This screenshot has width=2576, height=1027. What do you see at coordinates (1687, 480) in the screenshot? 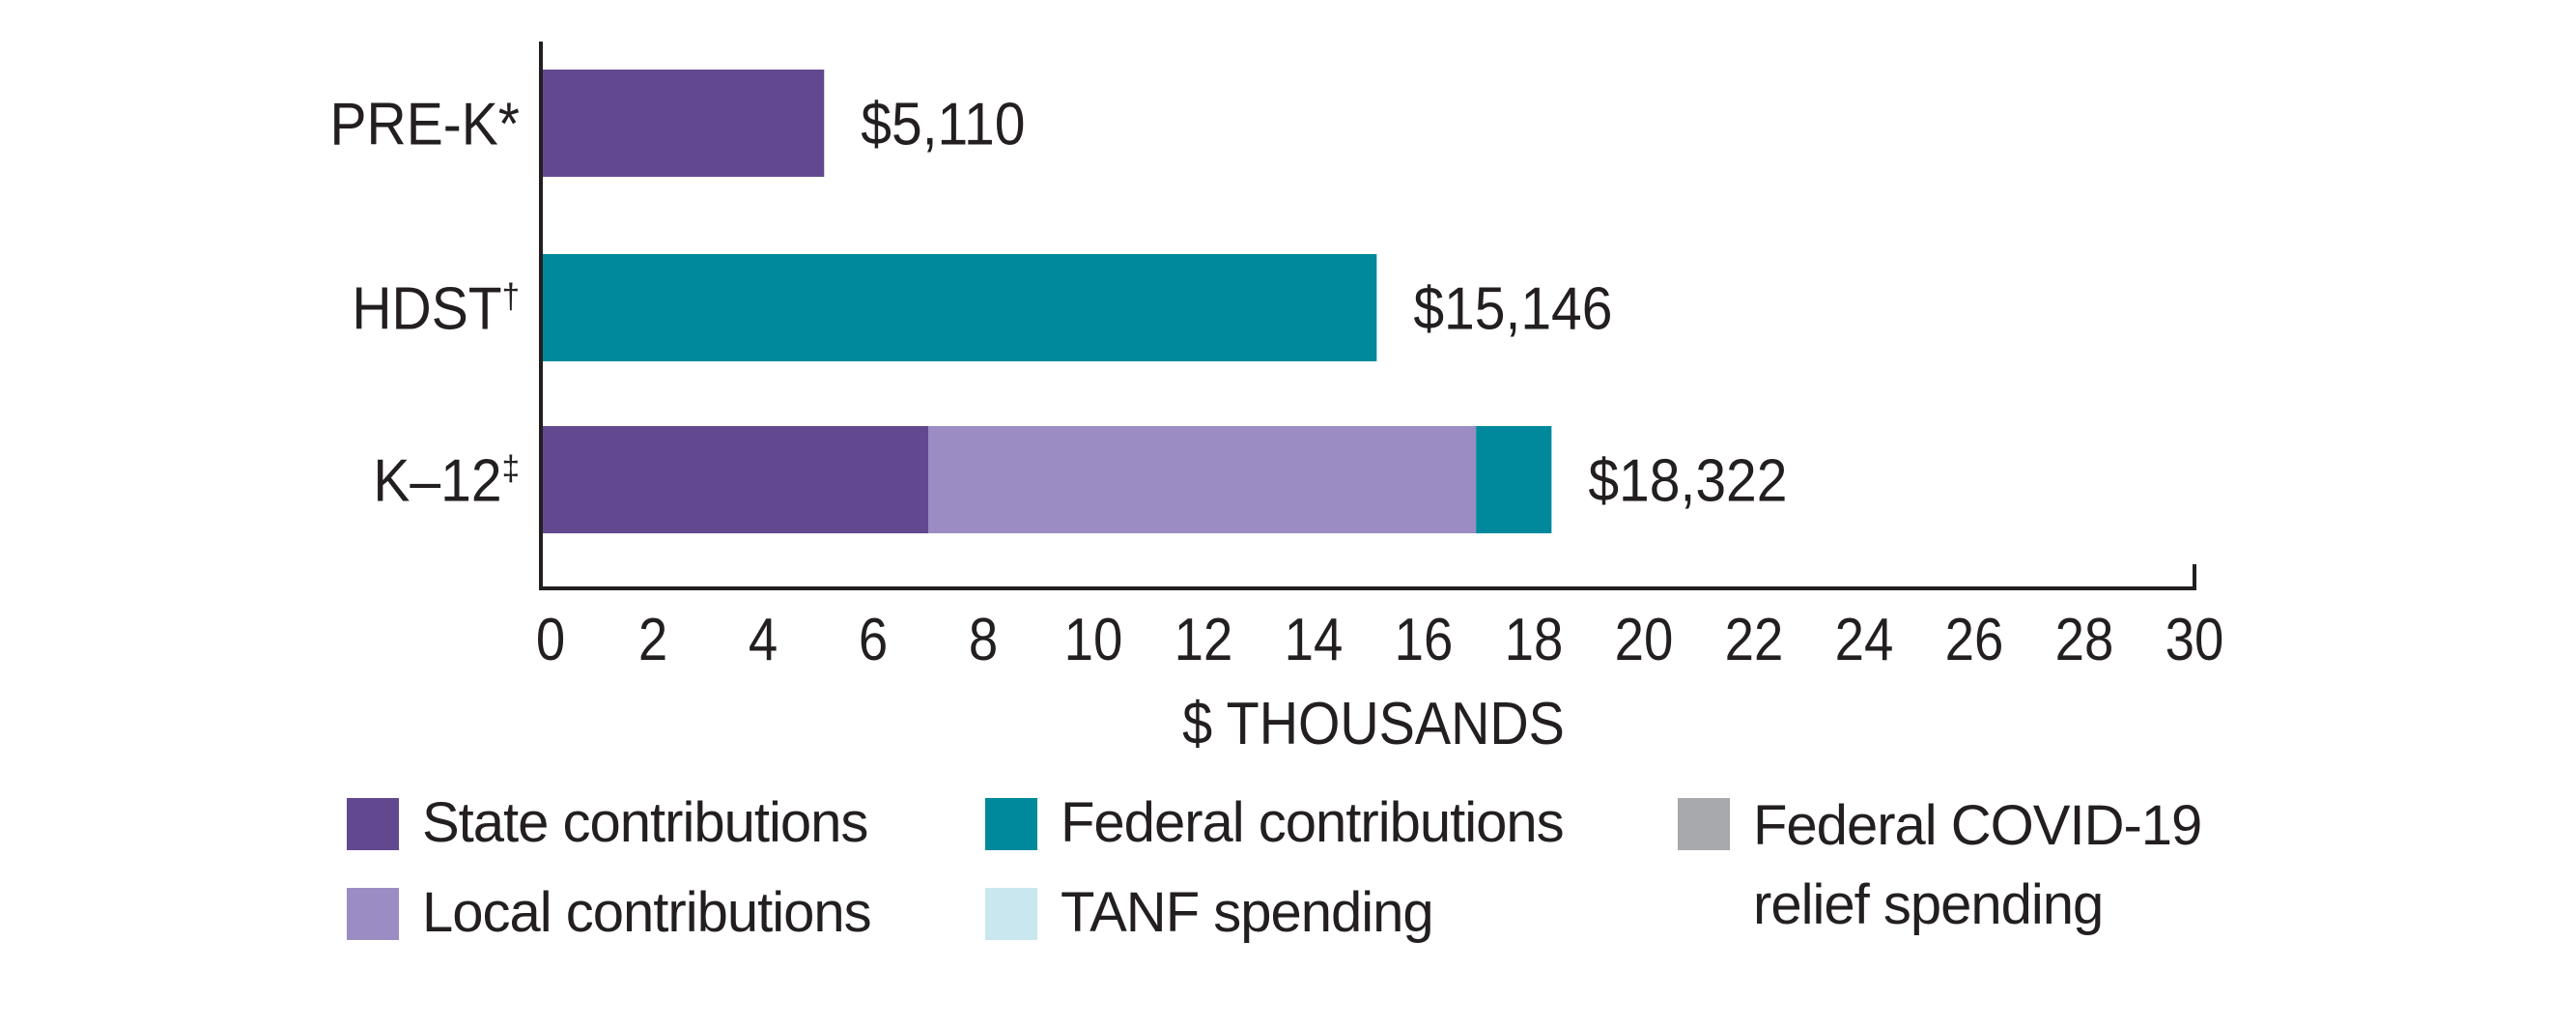
I see `value-label-k-12: $18,322` at bounding box center [1687, 480].